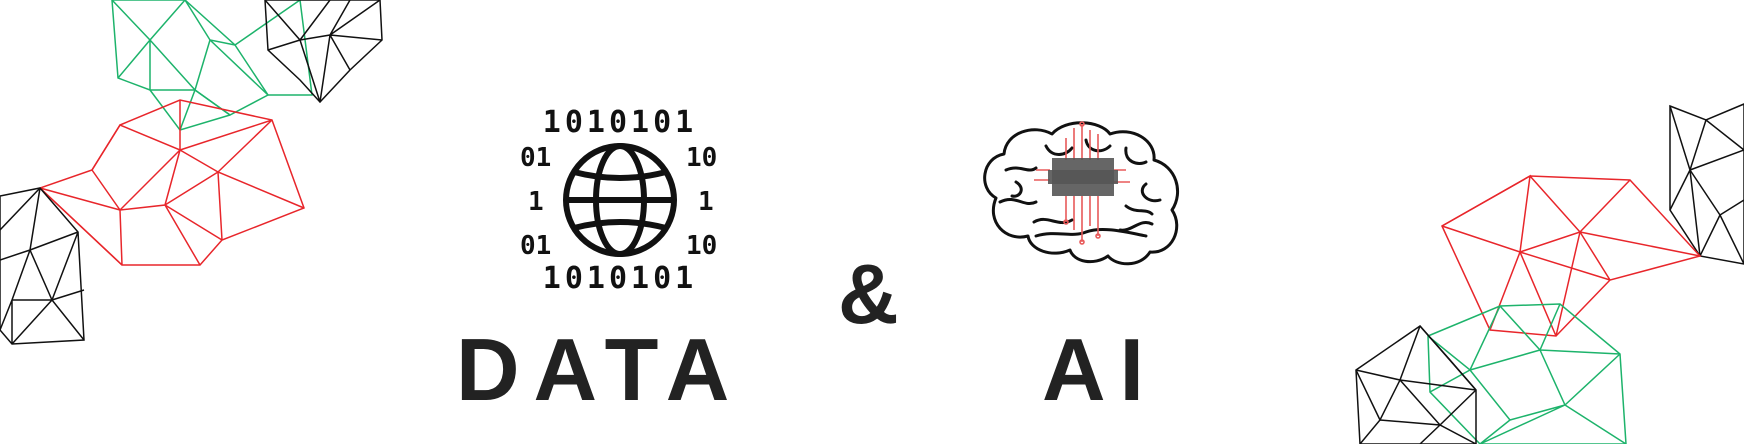 Image resolution: width=1744 pixels, height=444 pixels. What do you see at coordinates (1416, 384) in the screenshot?
I see `black-network-right-bottom` at bounding box center [1416, 384].